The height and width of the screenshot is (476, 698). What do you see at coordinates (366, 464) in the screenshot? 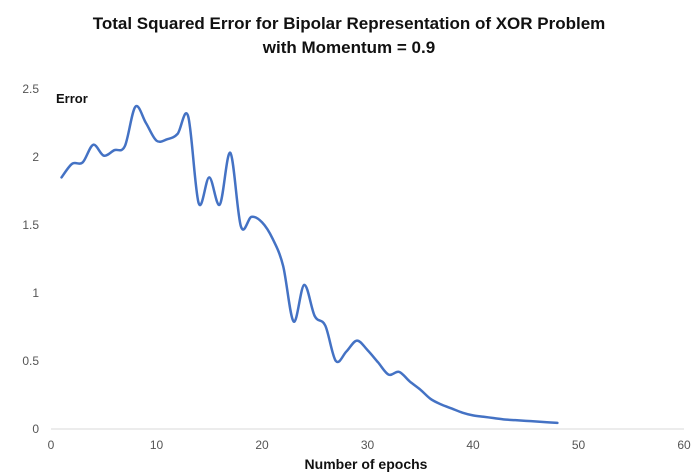
I see `x-axis-label: Number of epochs` at bounding box center [366, 464].